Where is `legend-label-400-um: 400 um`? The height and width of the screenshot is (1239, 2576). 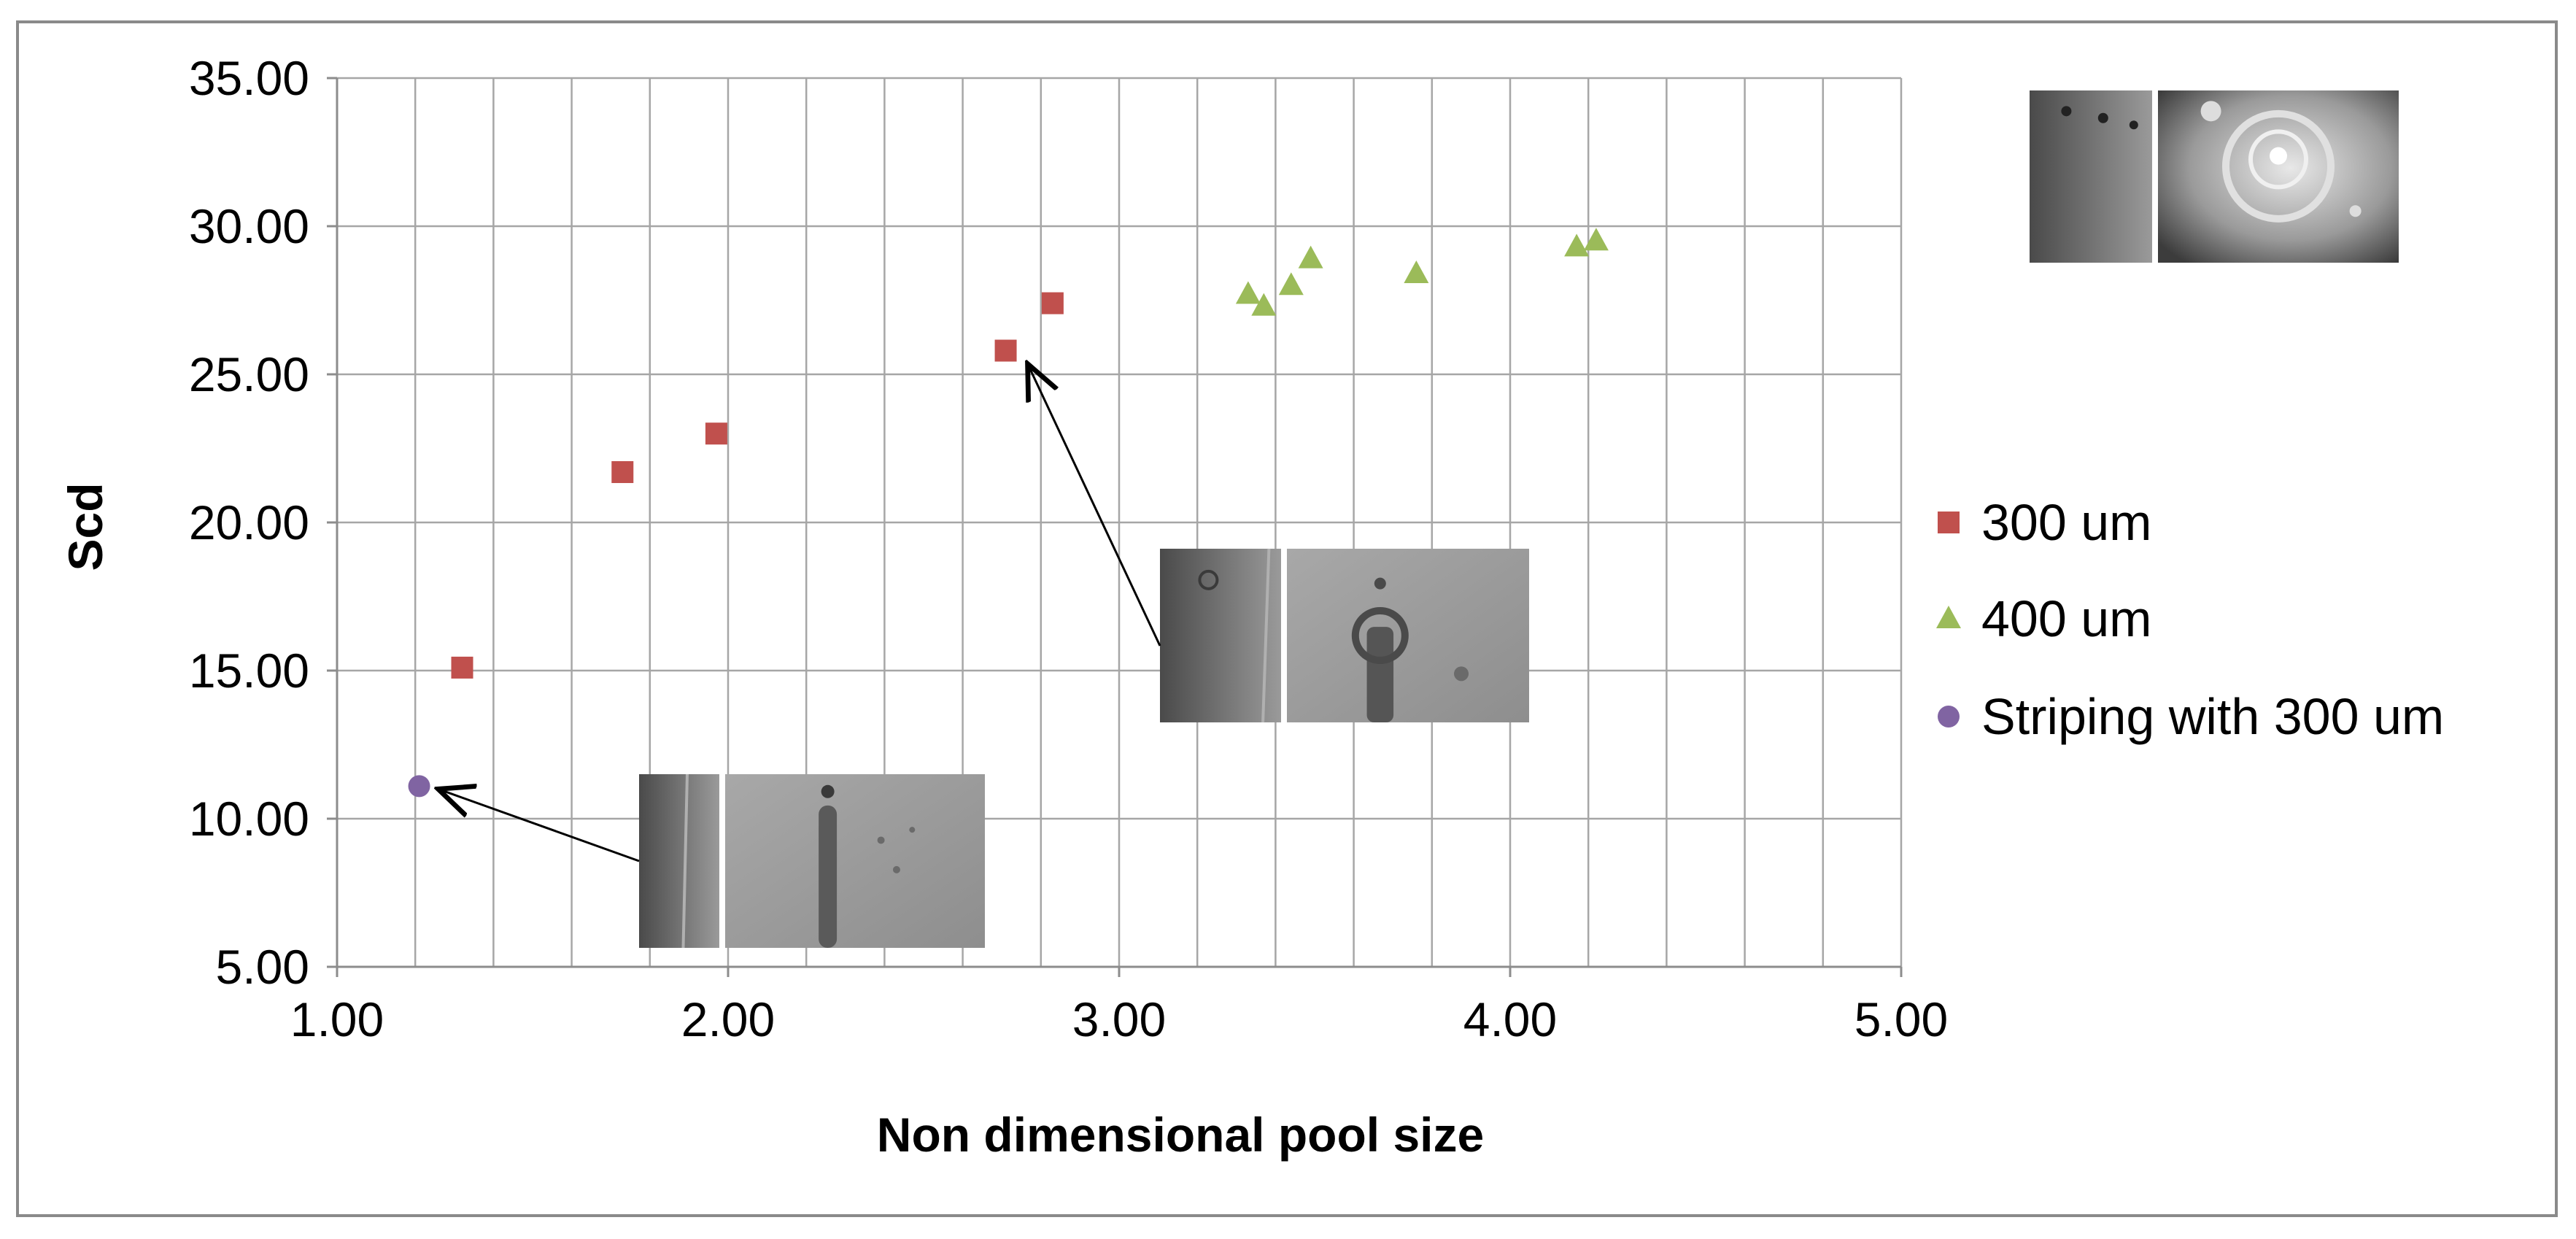
legend-label-400-um: 400 um is located at coordinates (2066, 618).